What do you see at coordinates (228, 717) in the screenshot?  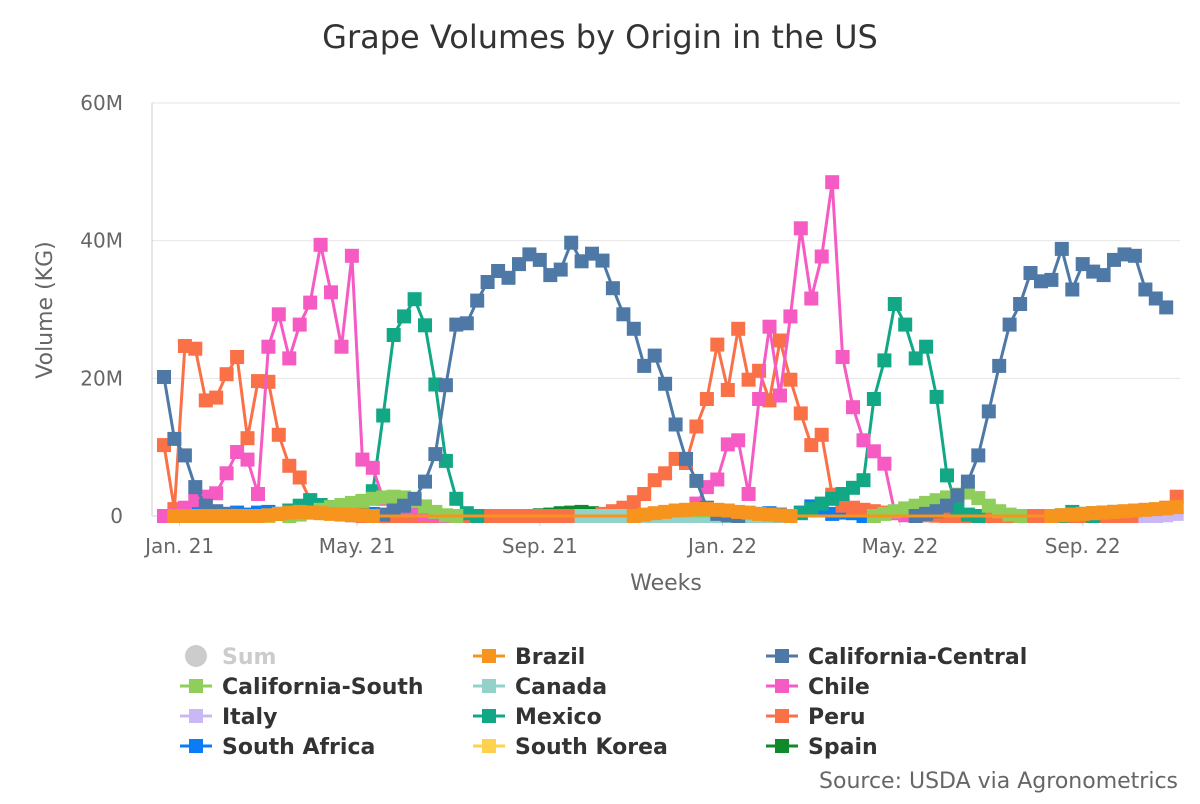 I see `legend-item-italy: Italy` at bounding box center [228, 717].